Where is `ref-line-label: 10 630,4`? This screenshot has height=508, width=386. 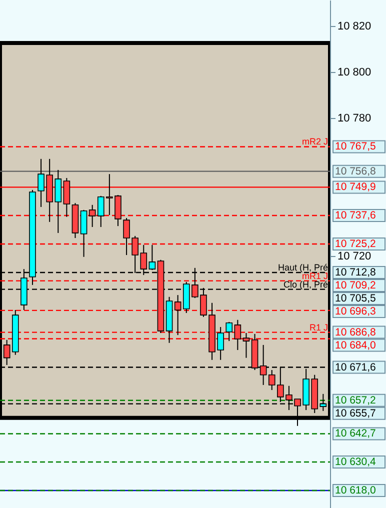 ref-line-label: 10 630,4 is located at coordinates (355, 462).